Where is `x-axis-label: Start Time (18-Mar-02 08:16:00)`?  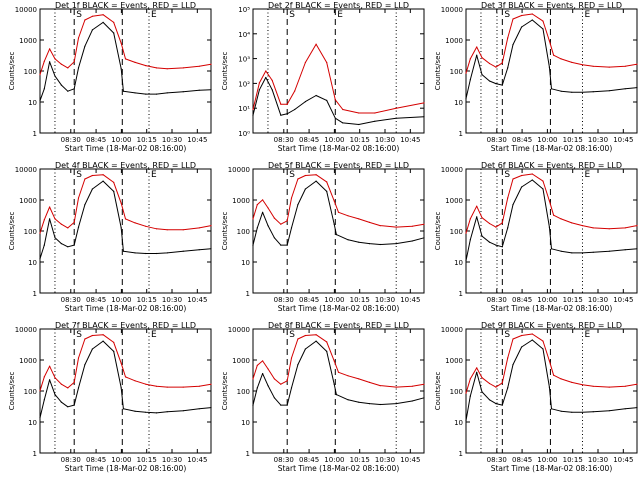
x-axis-label: Start Time (18-Mar-02 08:16:00) is located at coordinates (339, 148).